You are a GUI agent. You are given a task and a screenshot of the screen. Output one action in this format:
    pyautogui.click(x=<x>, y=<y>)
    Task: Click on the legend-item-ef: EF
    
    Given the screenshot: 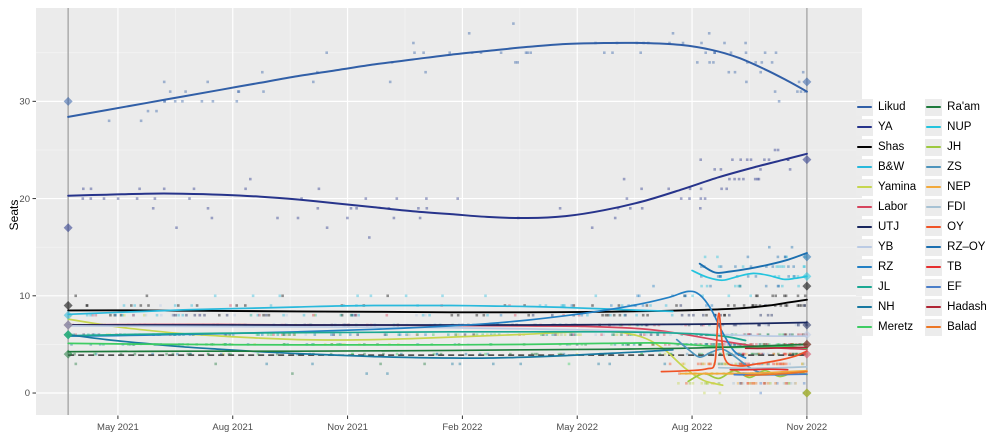 What is the action you would take?
    pyautogui.click(x=956, y=287)
    